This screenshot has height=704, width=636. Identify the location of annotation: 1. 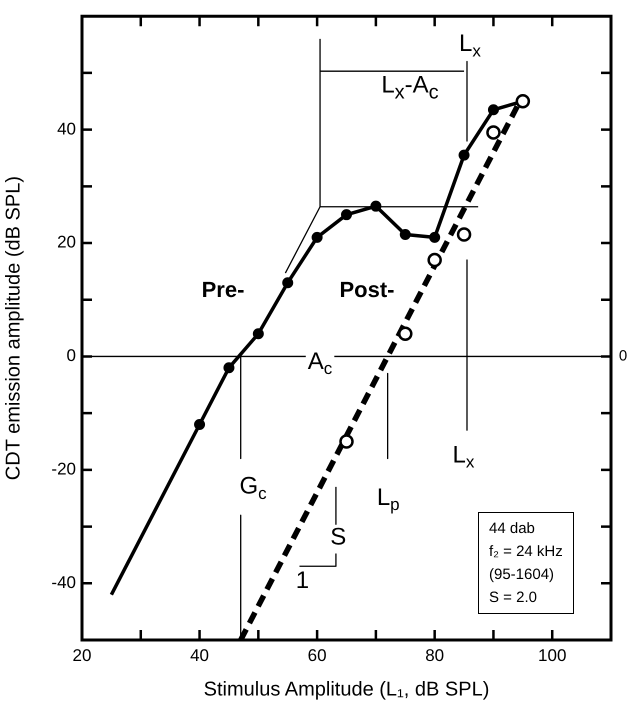
(303, 580).